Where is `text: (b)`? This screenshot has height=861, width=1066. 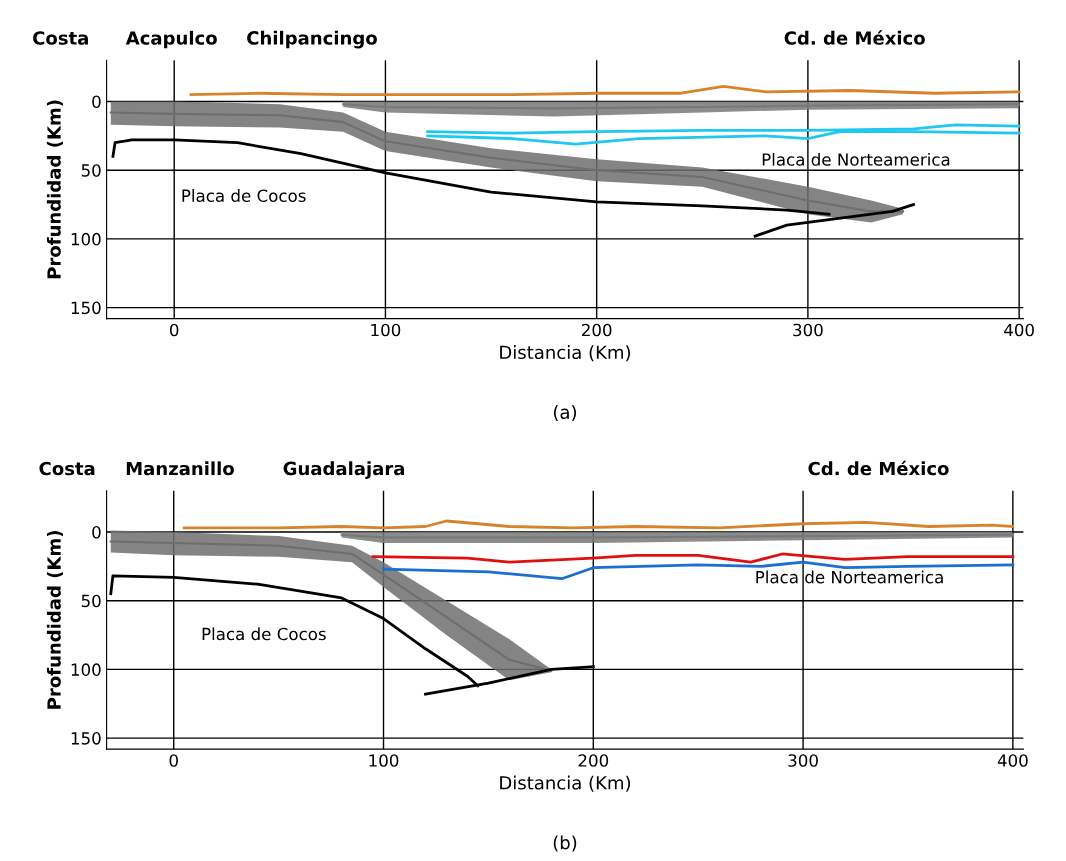
text: (b) is located at coordinates (565, 843).